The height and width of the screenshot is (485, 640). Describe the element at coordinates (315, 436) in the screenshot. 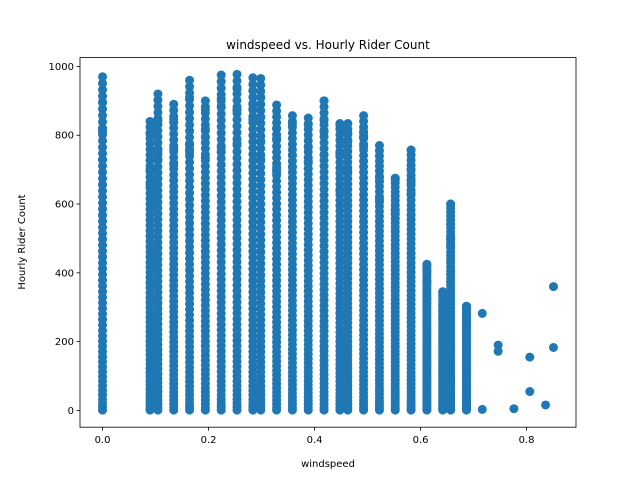

I see `x-axis-ticks: 0.0 0.2 0.4 0.6 0.8` at that location.